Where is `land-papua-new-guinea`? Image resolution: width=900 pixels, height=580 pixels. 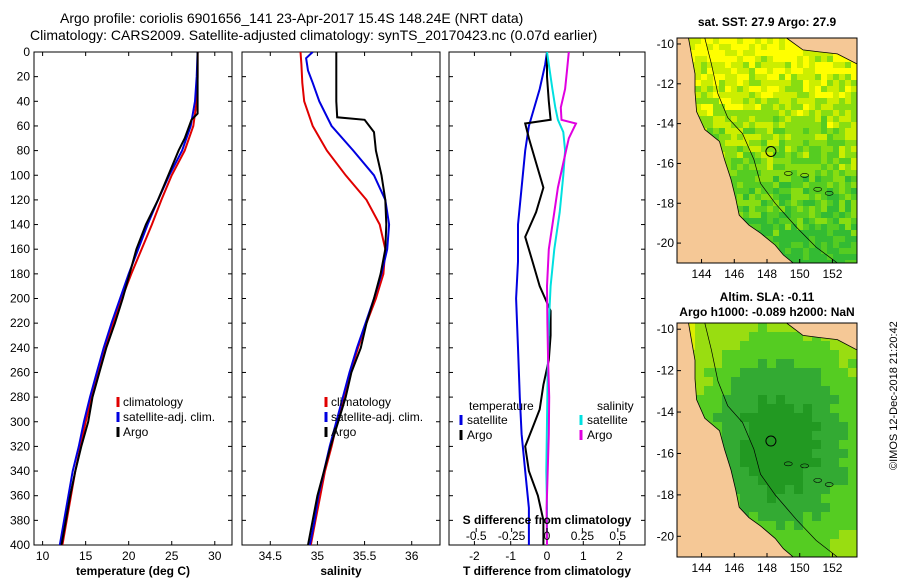
land-papua-new-guinea is located at coordinates (821, 51).